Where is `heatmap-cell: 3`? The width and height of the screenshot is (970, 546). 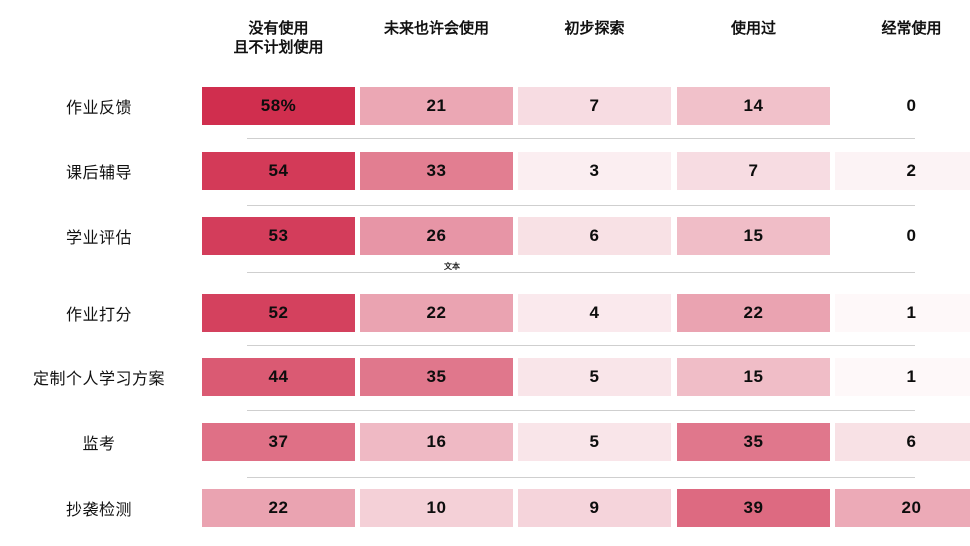 heatmap-cell: 3 is located at coordinates (594, 171).